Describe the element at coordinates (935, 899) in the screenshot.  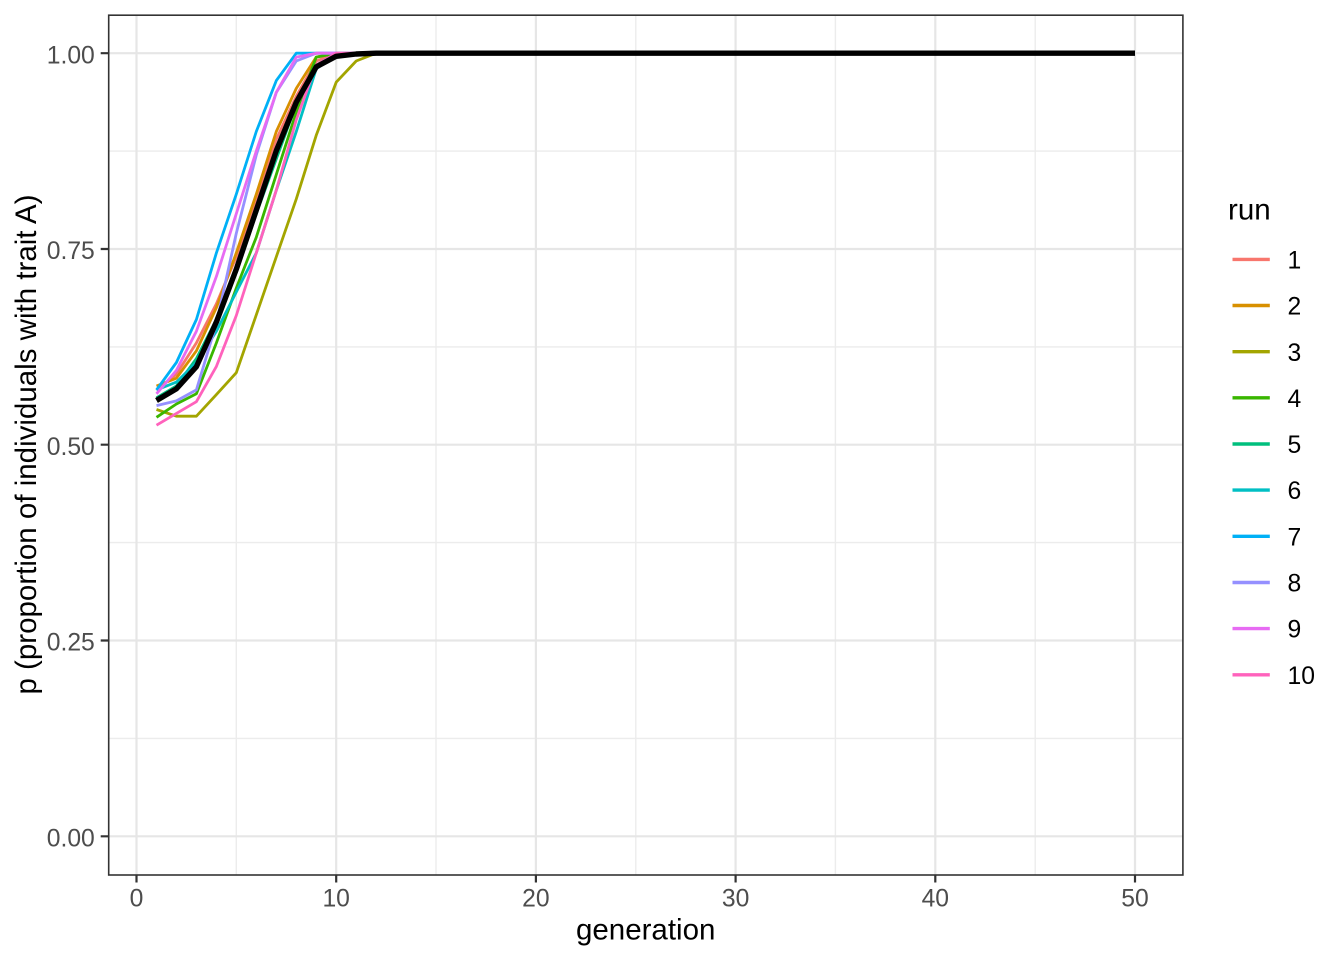
I see `svg-text: 40` at that location.